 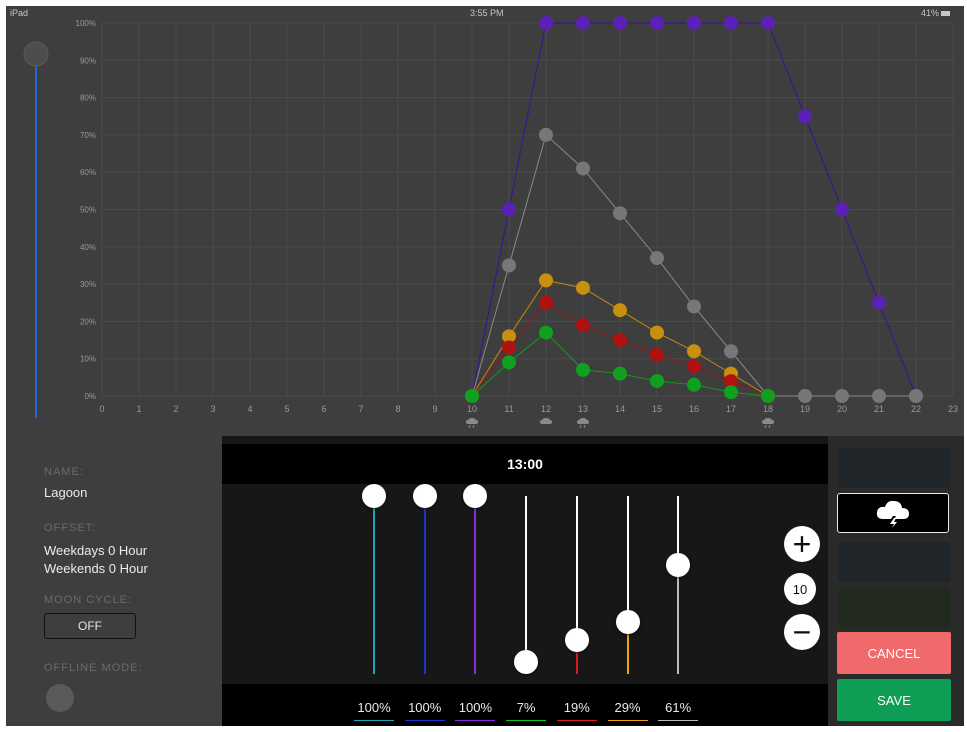 What do you see at coordinates (576, 707) in the screenshot?
I see `channel-percent-label: 19%` at bounding box center [576, 707].